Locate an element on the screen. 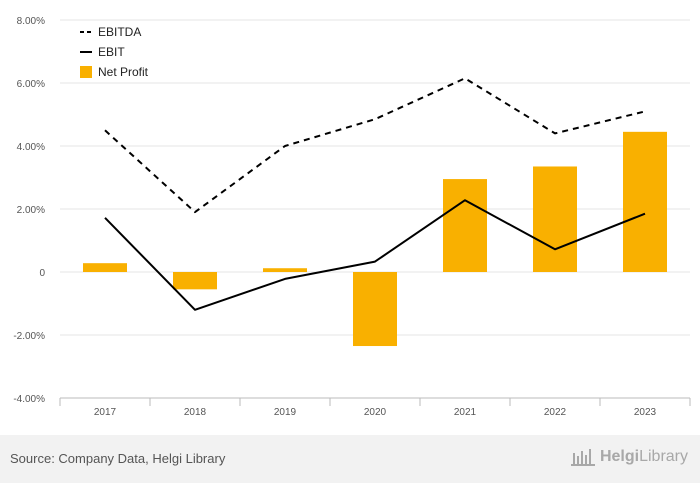 The height and width of the screenshot is (483, 700). legend-label: EBIT is located at coordinates (111, 52).